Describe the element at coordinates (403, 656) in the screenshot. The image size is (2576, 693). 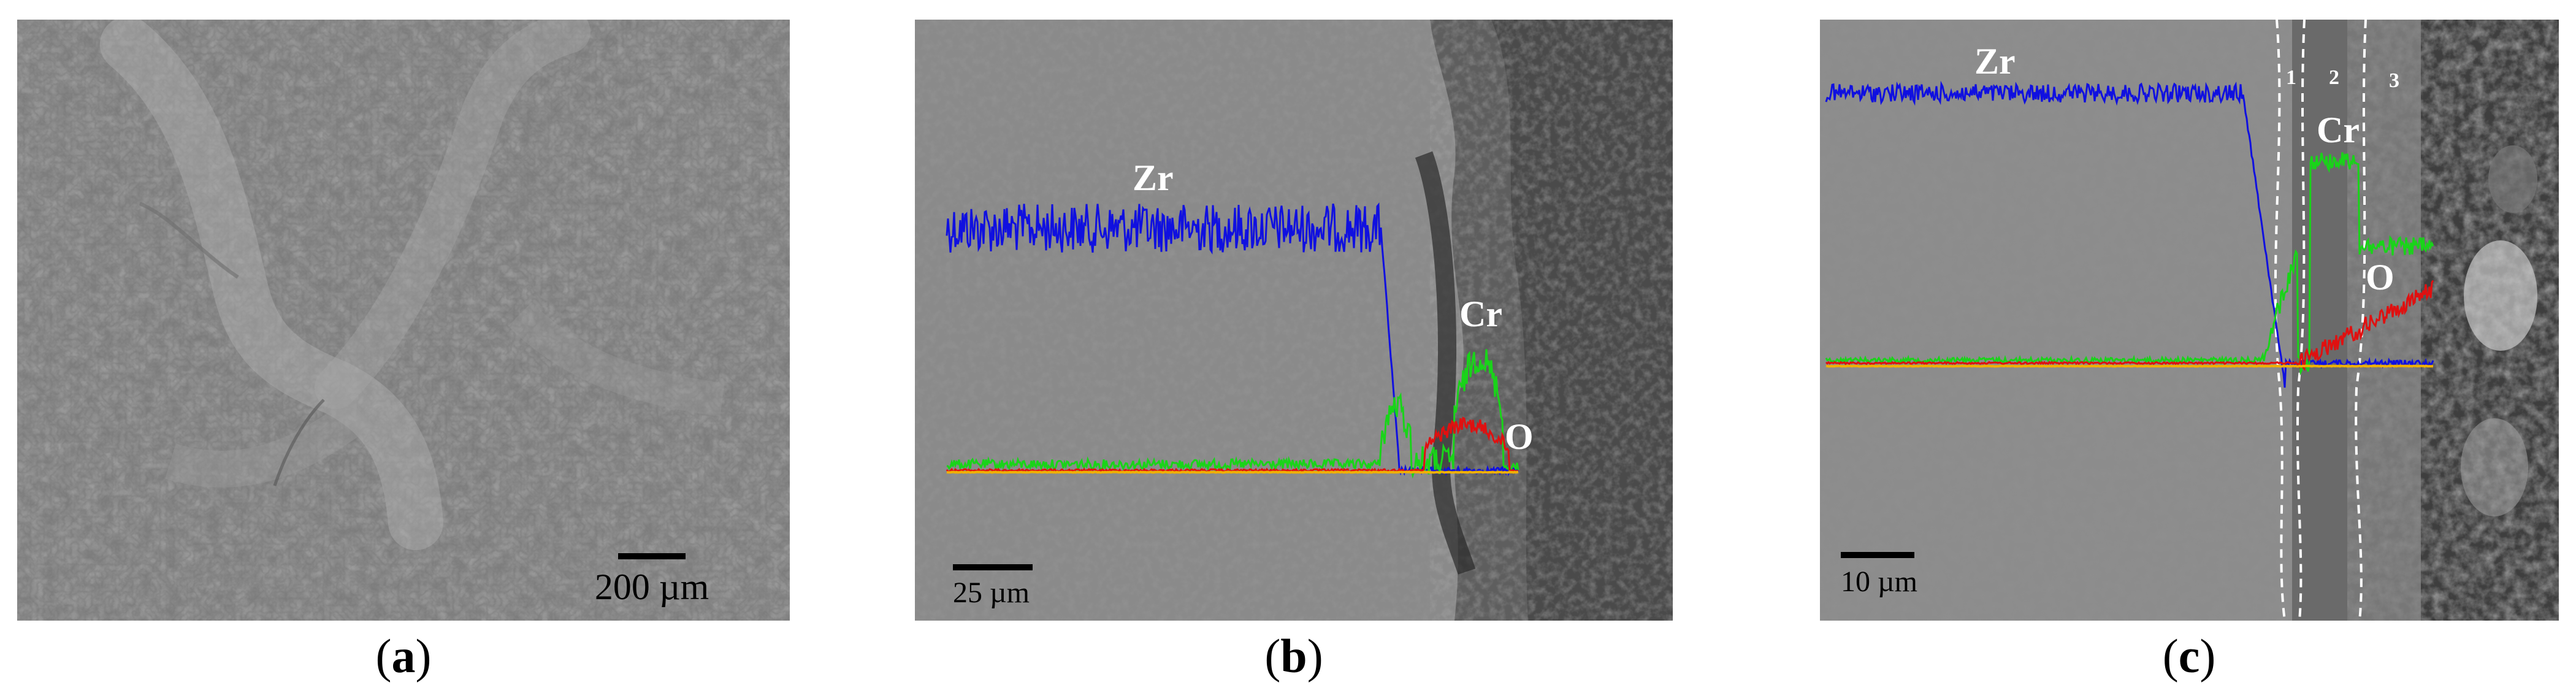
I see `caption-a: (a)` at that location.